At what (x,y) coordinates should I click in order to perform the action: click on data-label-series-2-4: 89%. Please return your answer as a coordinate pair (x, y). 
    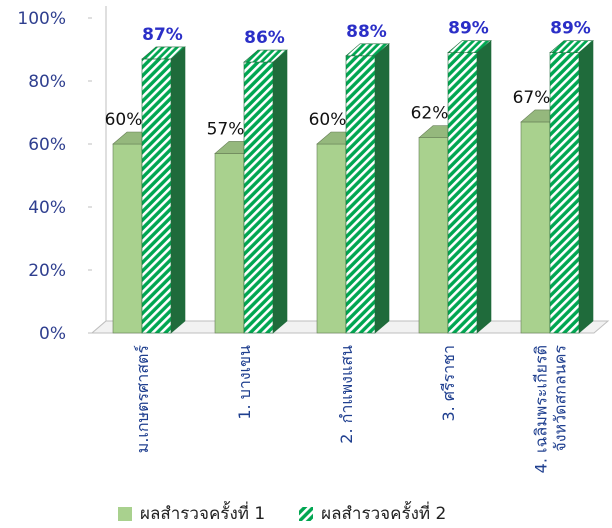
    Looking at the image, I should click on (468, 29).